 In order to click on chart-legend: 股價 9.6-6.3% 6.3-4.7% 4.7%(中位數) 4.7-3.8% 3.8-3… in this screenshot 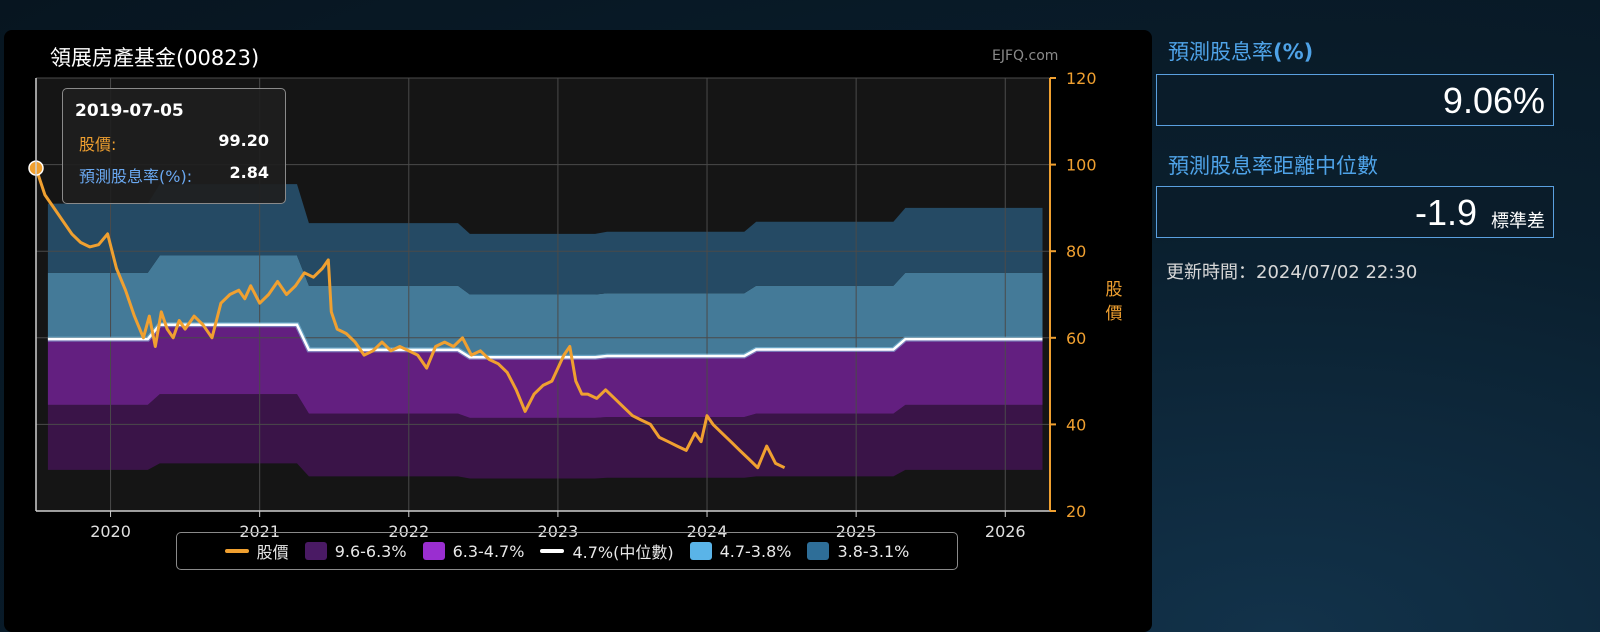, I will do `click(567, 551)`.